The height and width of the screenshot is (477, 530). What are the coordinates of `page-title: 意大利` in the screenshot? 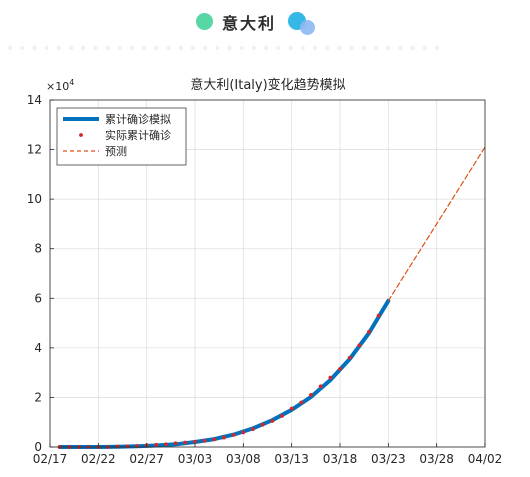 It's located at (249, 23).